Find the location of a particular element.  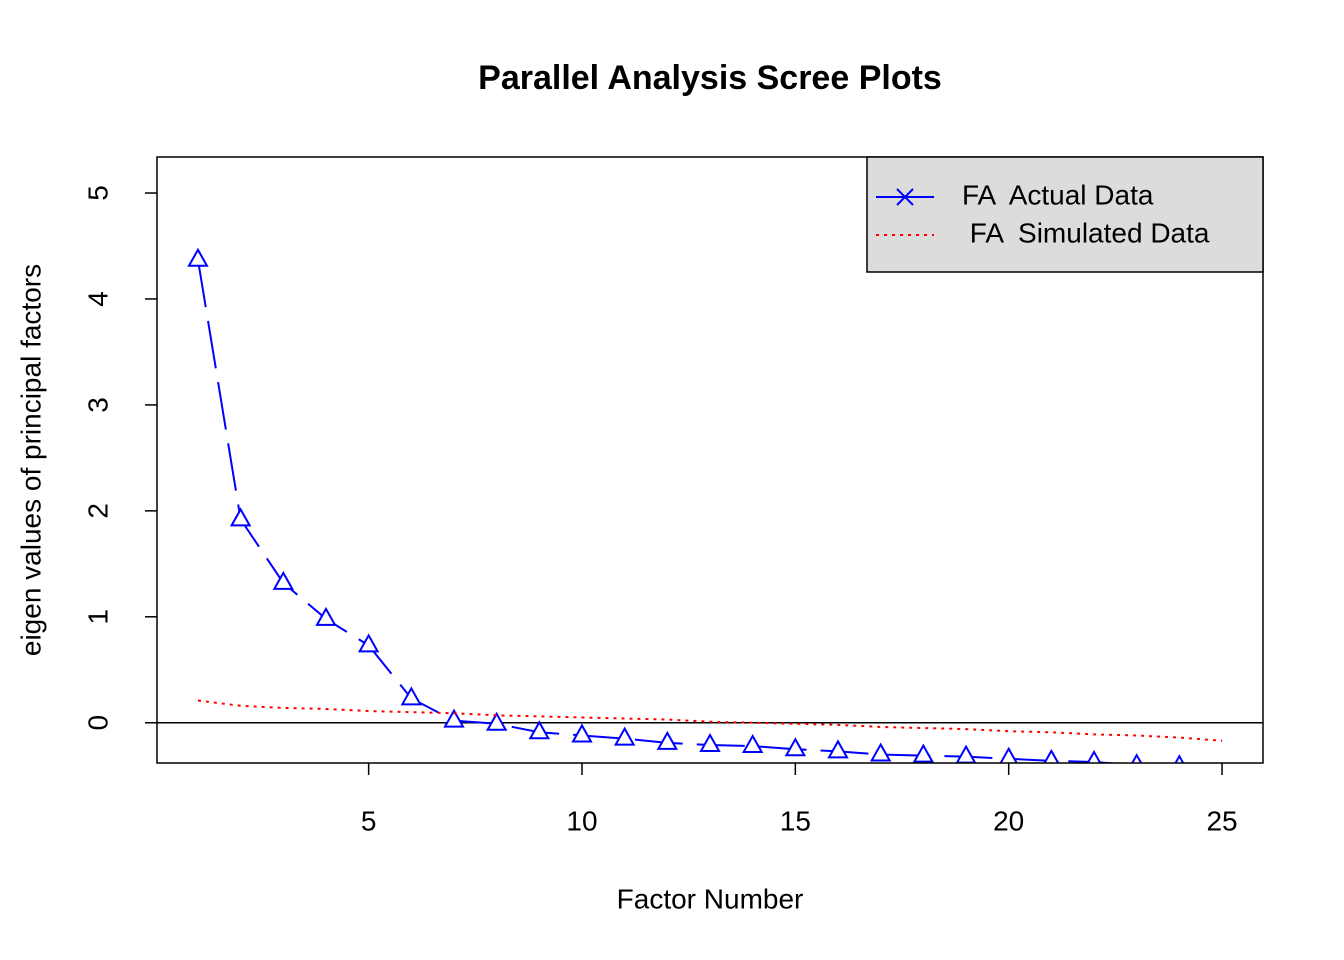

y-tick-label: 5 is located at coordinates (97, 193).